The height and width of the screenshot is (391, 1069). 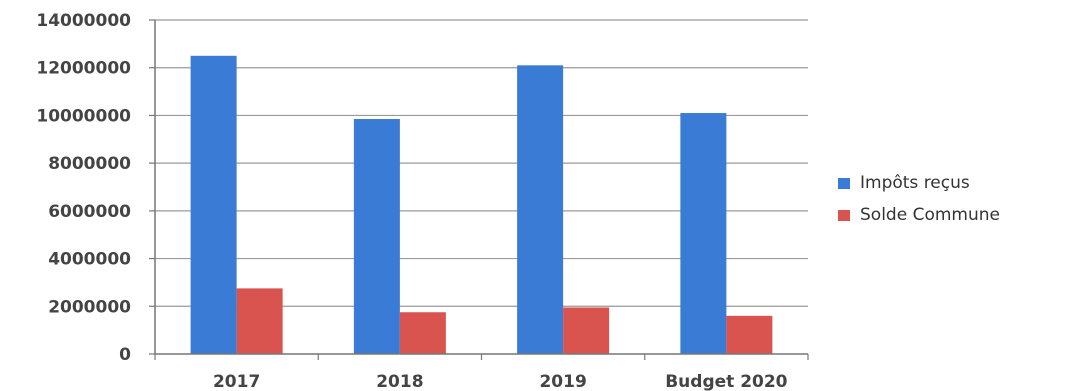 What do you see at coordinates (399, 381) in the screenshot?
I see `x-tick-label: 2018` at bounding box center [399, 381].